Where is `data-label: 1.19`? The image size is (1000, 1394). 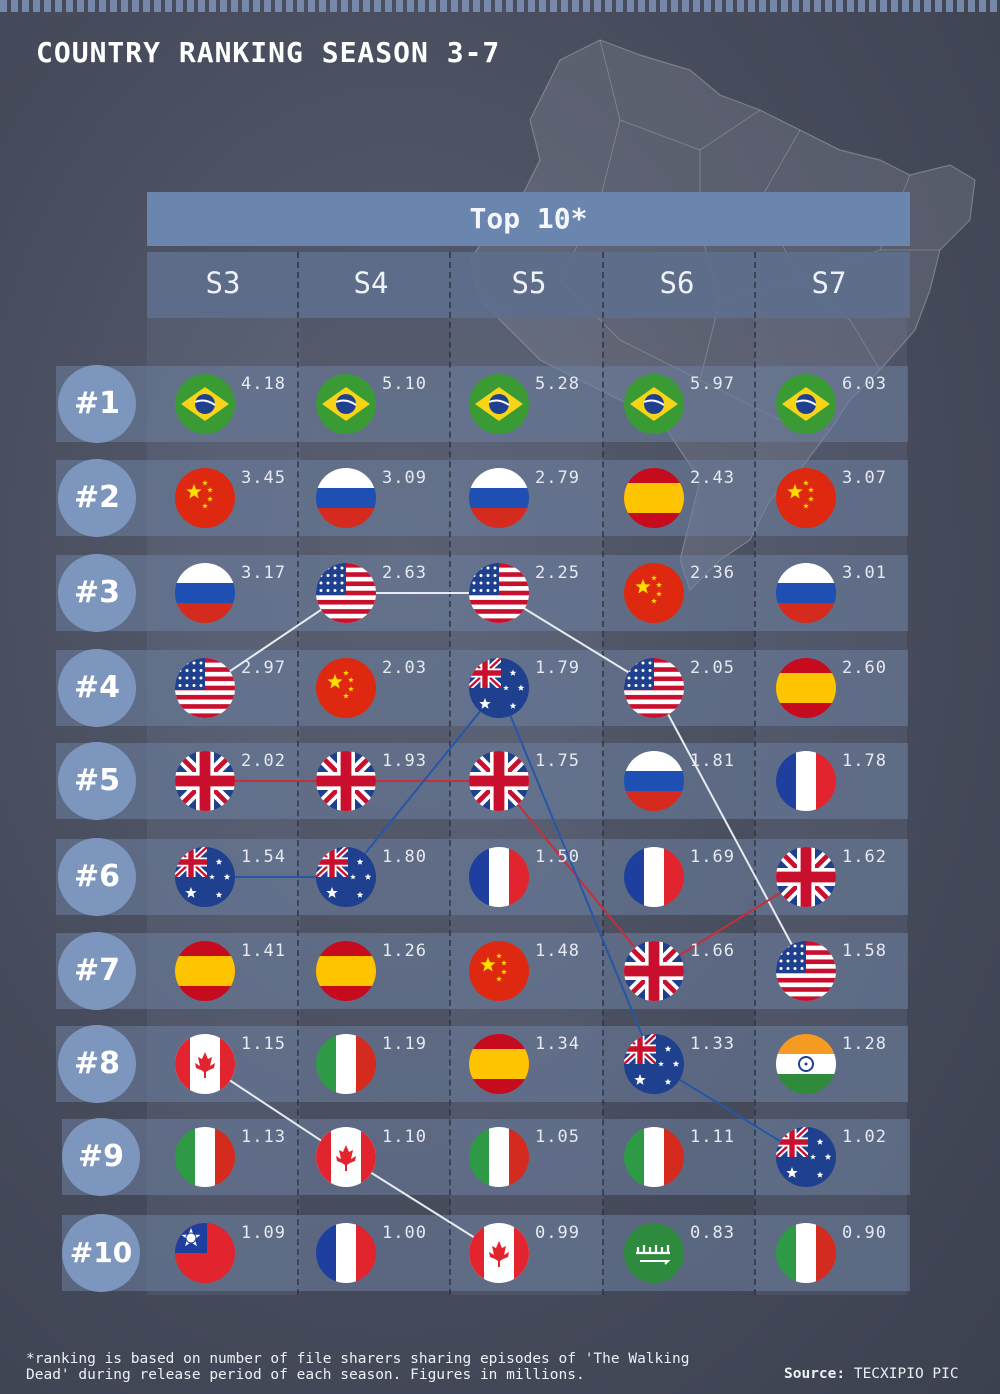 data-label: 1.19 is located at coordinates (404, 1044).